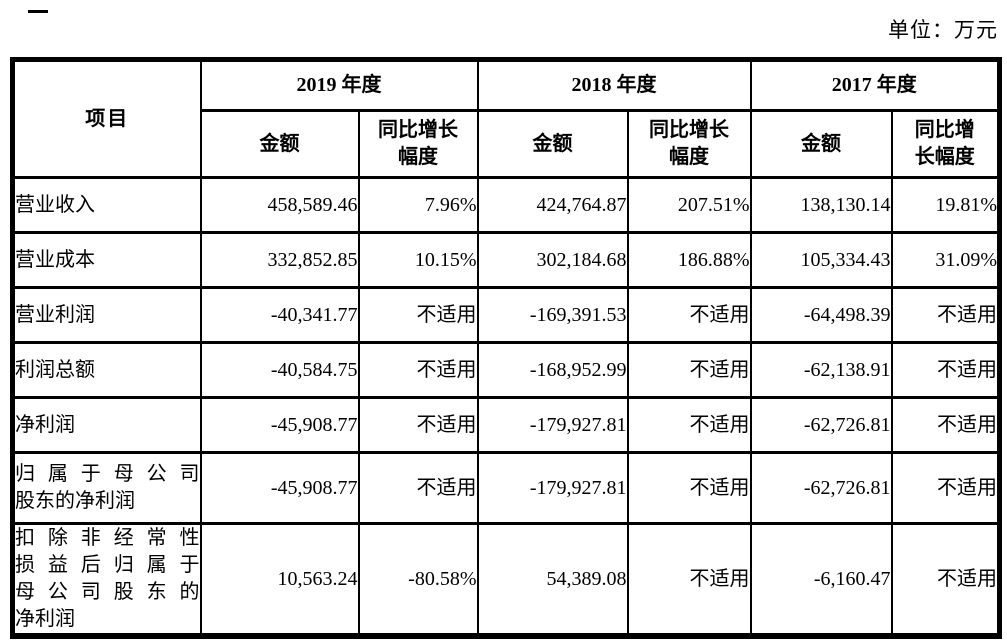 The image size is (1007, 644). I want to click on cell-value: 332,852.85, so click(279, 260).